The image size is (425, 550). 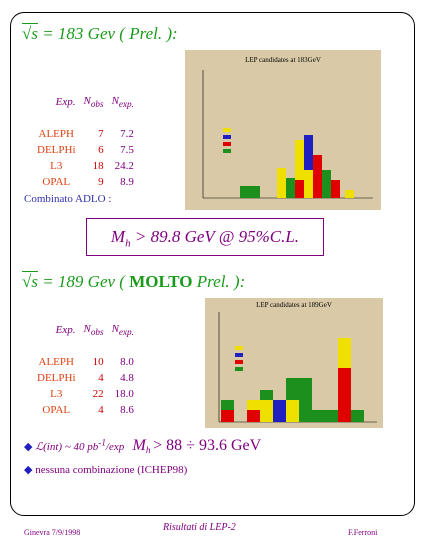 I want to click on row: L3 18 24.2, so click(x=85, y=166).